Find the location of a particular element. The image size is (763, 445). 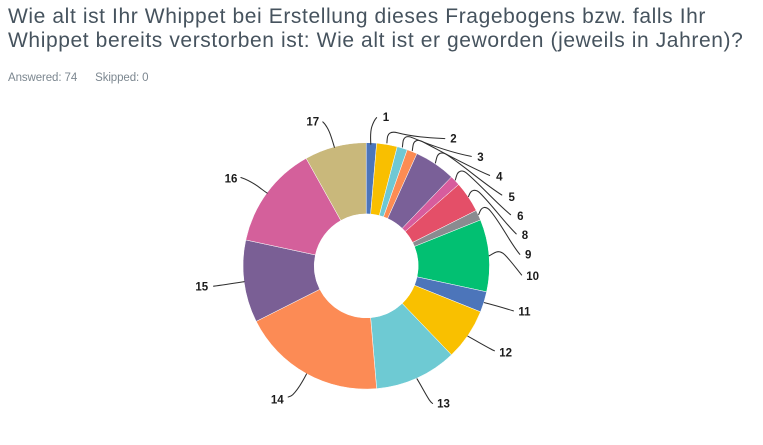

svg-text: 13 is located at coordinates (443, 405).